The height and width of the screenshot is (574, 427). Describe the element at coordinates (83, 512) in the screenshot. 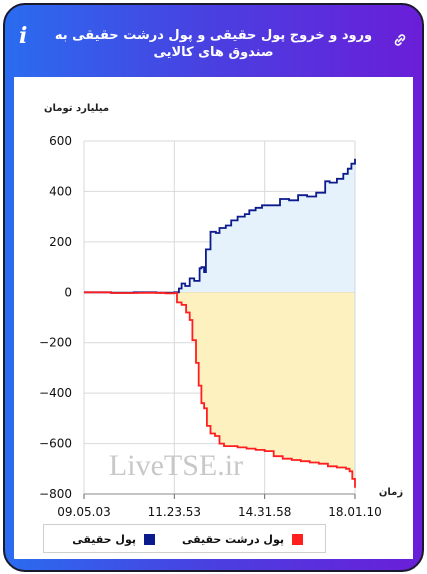

I see `x-tick-label: 09.05.03` at that location.